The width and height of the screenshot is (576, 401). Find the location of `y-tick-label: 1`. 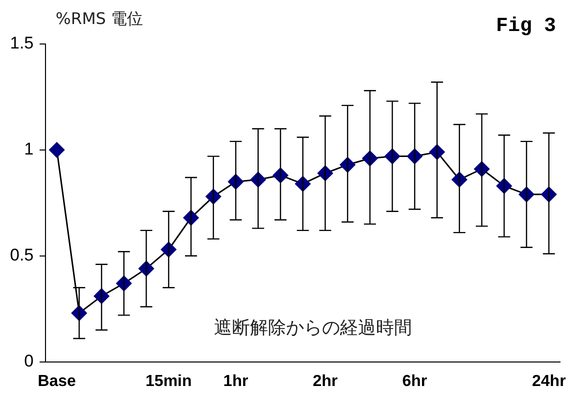

y-tick-label: 1 is located at coordinates (29, 149).